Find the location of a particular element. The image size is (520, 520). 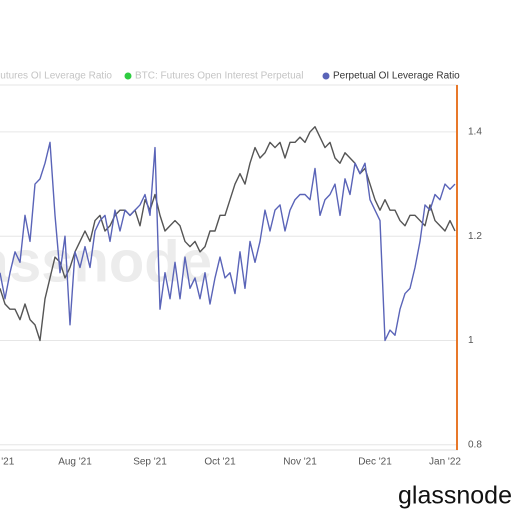

legend-label: Futures OI Leverage Ratio is located at coordinates (56, 76).